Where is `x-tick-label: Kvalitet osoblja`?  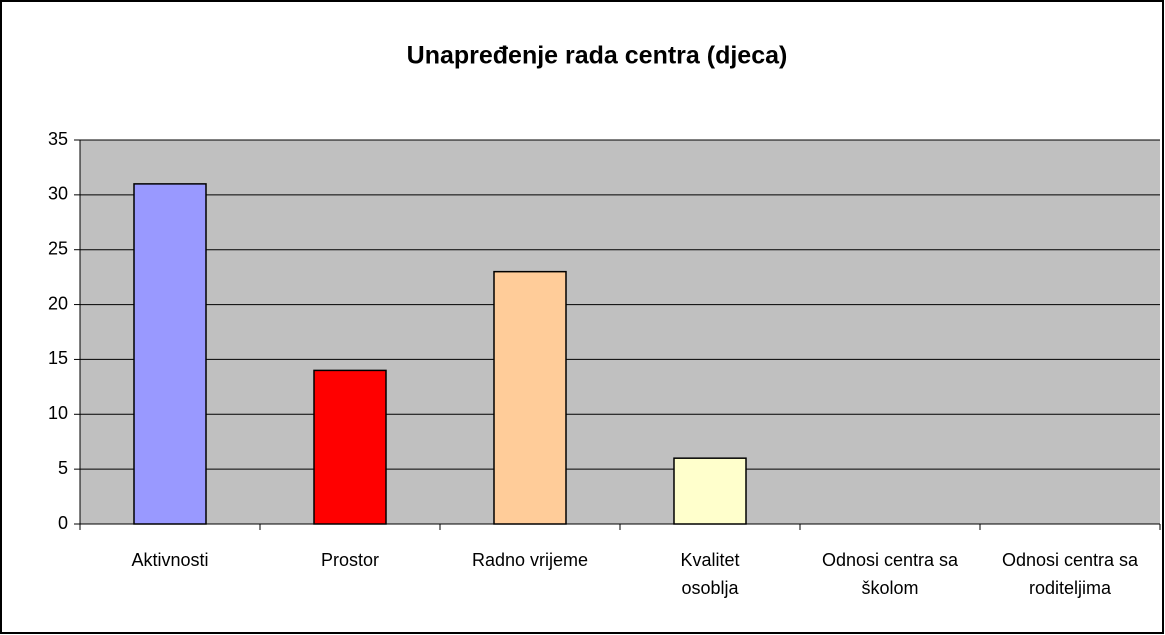
x-tick-label: Kvalitet osoblja is located at coordinates (710, 574).